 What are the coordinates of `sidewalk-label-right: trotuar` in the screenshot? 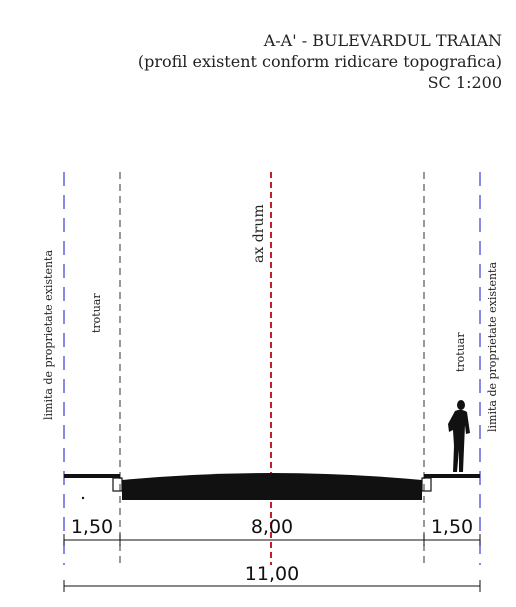 It's located at (460, 352).